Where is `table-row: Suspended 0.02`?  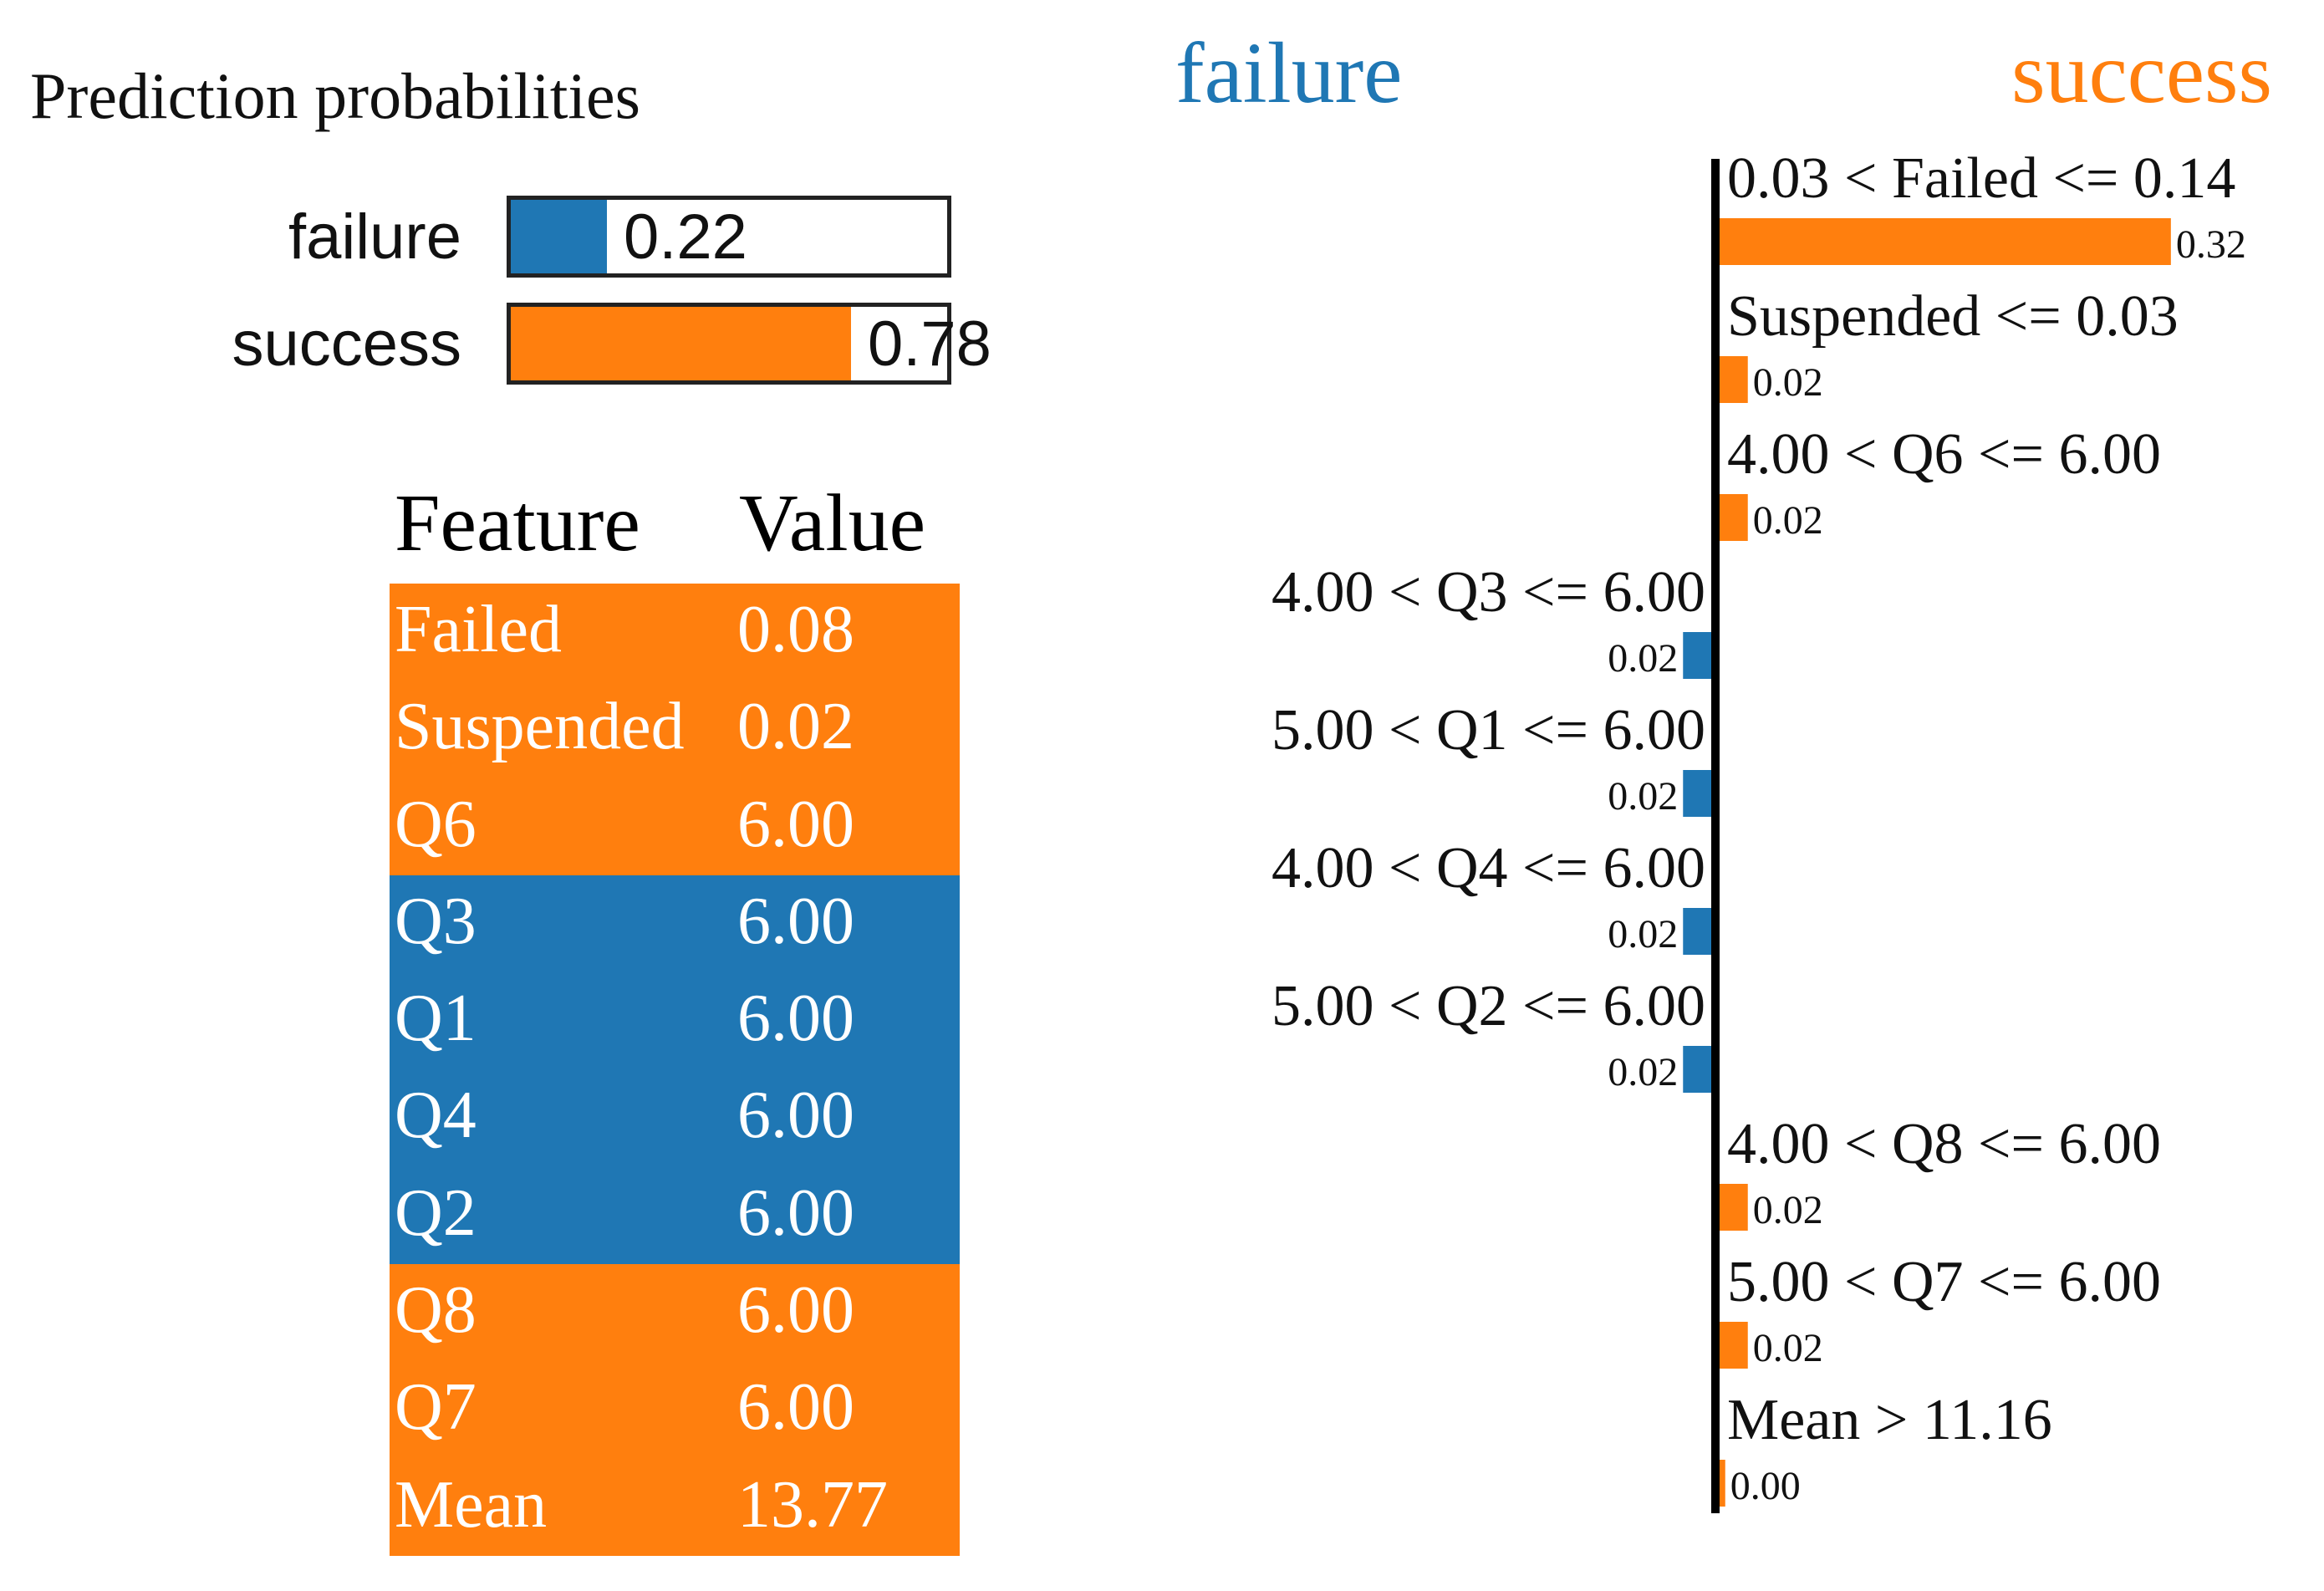
table-row: Suspended 0.02 is located at coordinates (675, 729).